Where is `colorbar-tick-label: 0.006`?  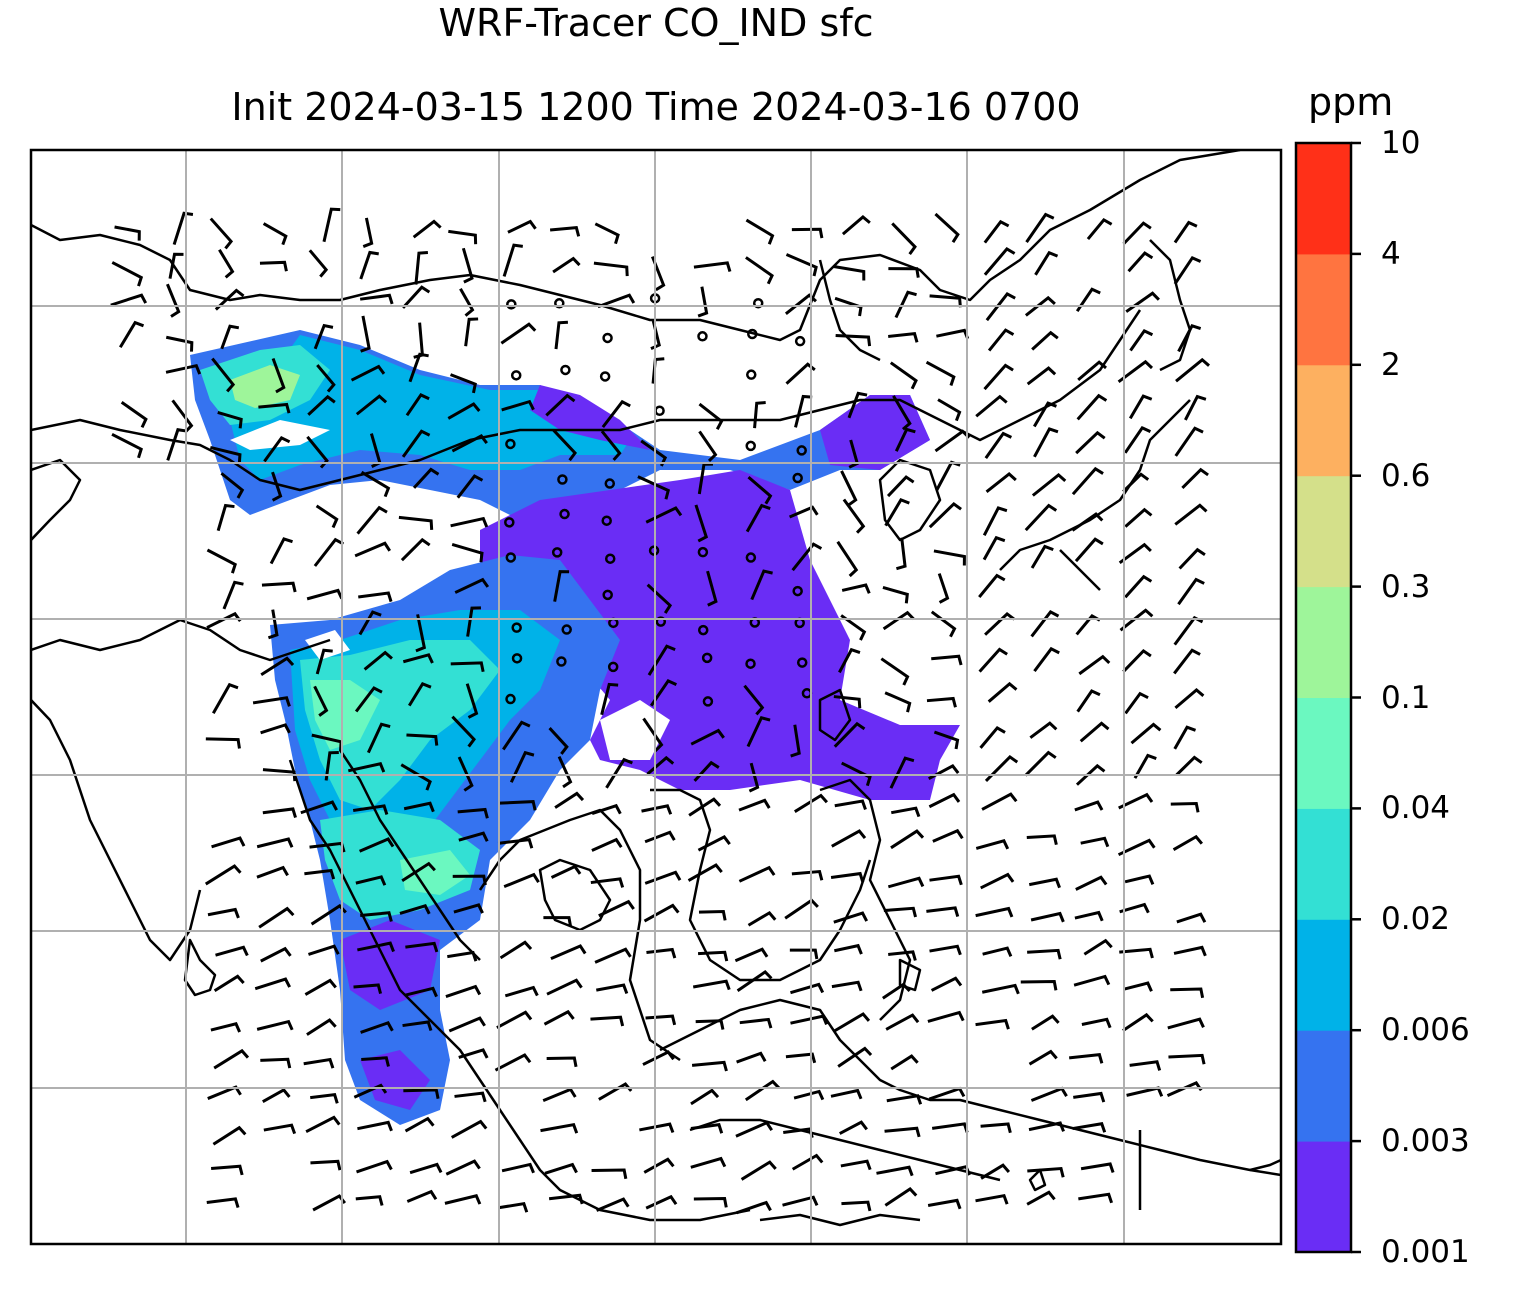
colorbar-tick-label: 0.006 is located at coordinates (1425, 1030).